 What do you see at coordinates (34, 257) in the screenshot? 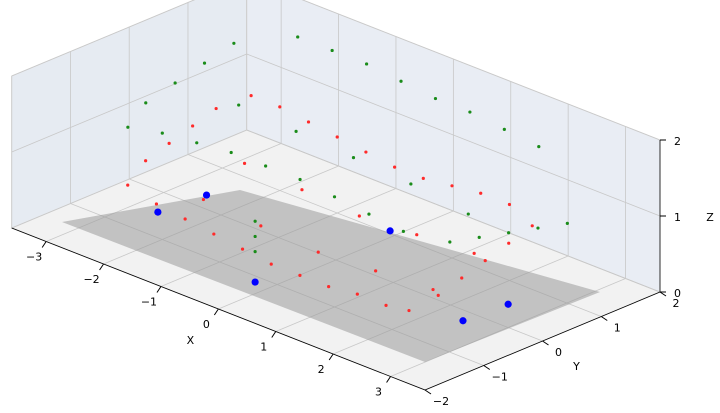
I see `x-tick-label: −3` at bounding box center [34, 257].